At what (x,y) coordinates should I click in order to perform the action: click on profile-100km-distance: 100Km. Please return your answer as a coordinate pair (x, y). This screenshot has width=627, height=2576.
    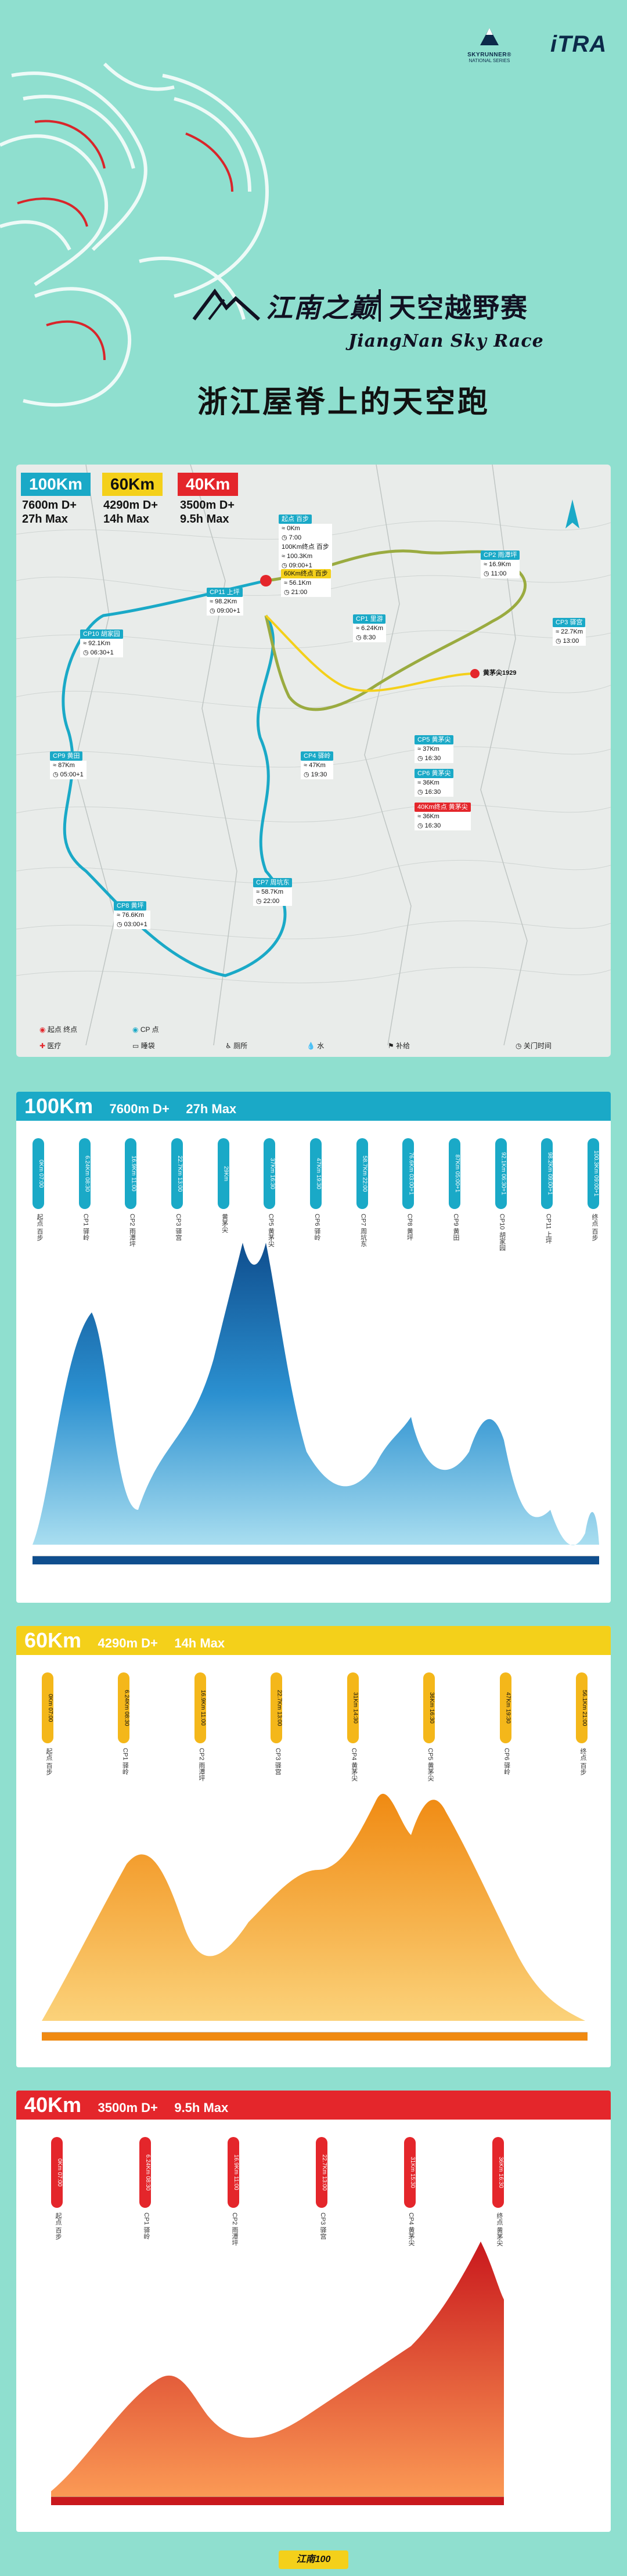
    Looking at the image, I should click on (59, 1106).